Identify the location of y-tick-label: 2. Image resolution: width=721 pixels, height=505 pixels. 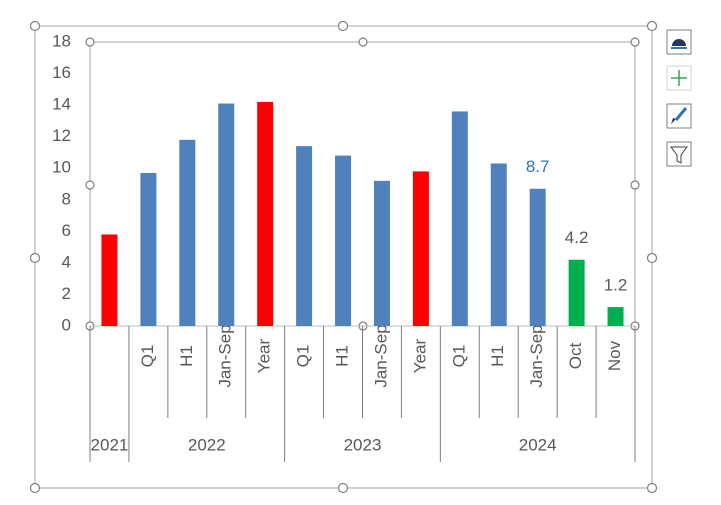
(66, 293).